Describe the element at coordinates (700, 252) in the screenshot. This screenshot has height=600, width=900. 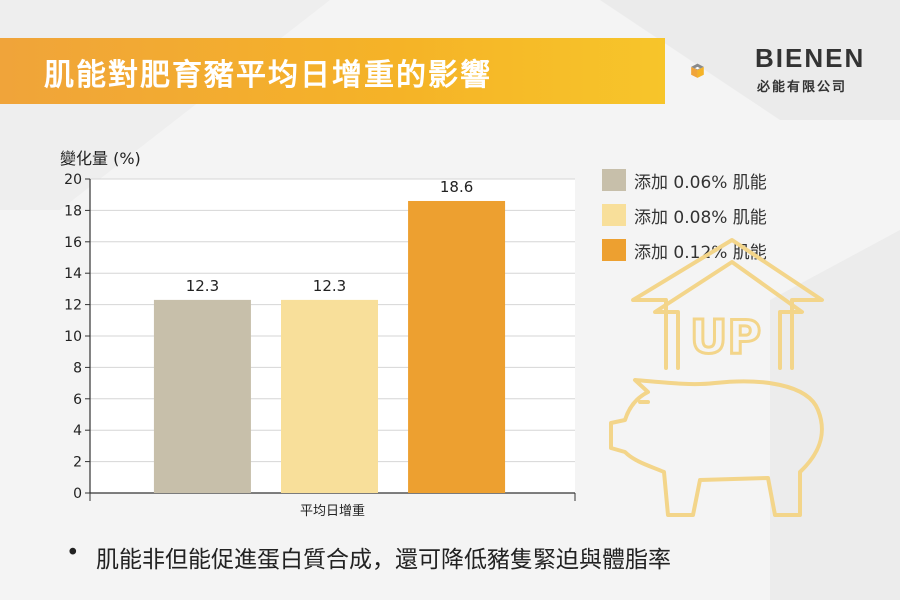
I see `legend-label: 添加 0.12% 肌能` at that location.